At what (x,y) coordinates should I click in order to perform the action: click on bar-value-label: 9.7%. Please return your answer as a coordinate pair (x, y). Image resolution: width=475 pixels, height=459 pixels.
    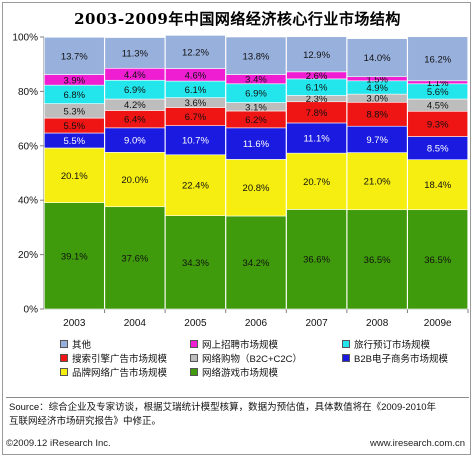
    Looking at the image, I should click on (377, 140).